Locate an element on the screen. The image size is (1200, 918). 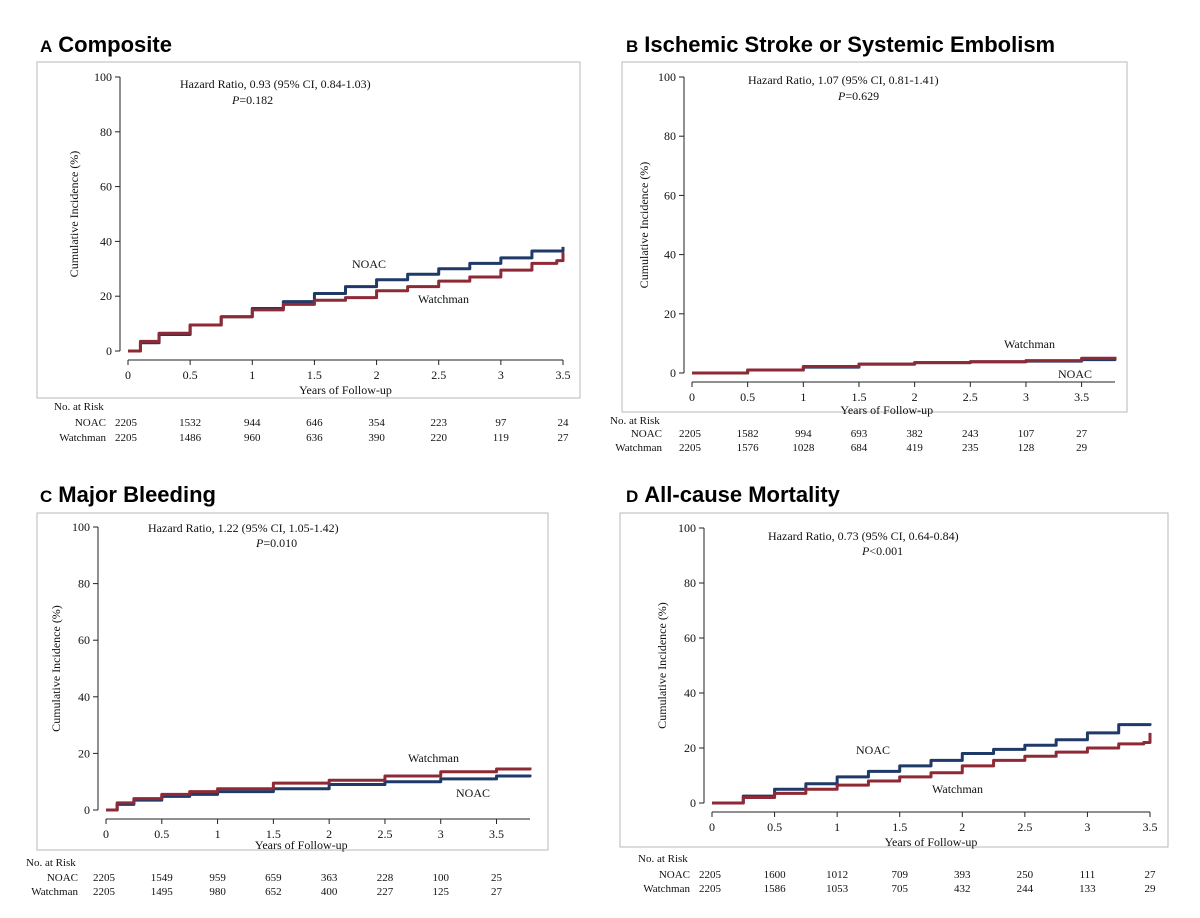
p-value-text: P=0.010 is located at coordinates (276, 543).